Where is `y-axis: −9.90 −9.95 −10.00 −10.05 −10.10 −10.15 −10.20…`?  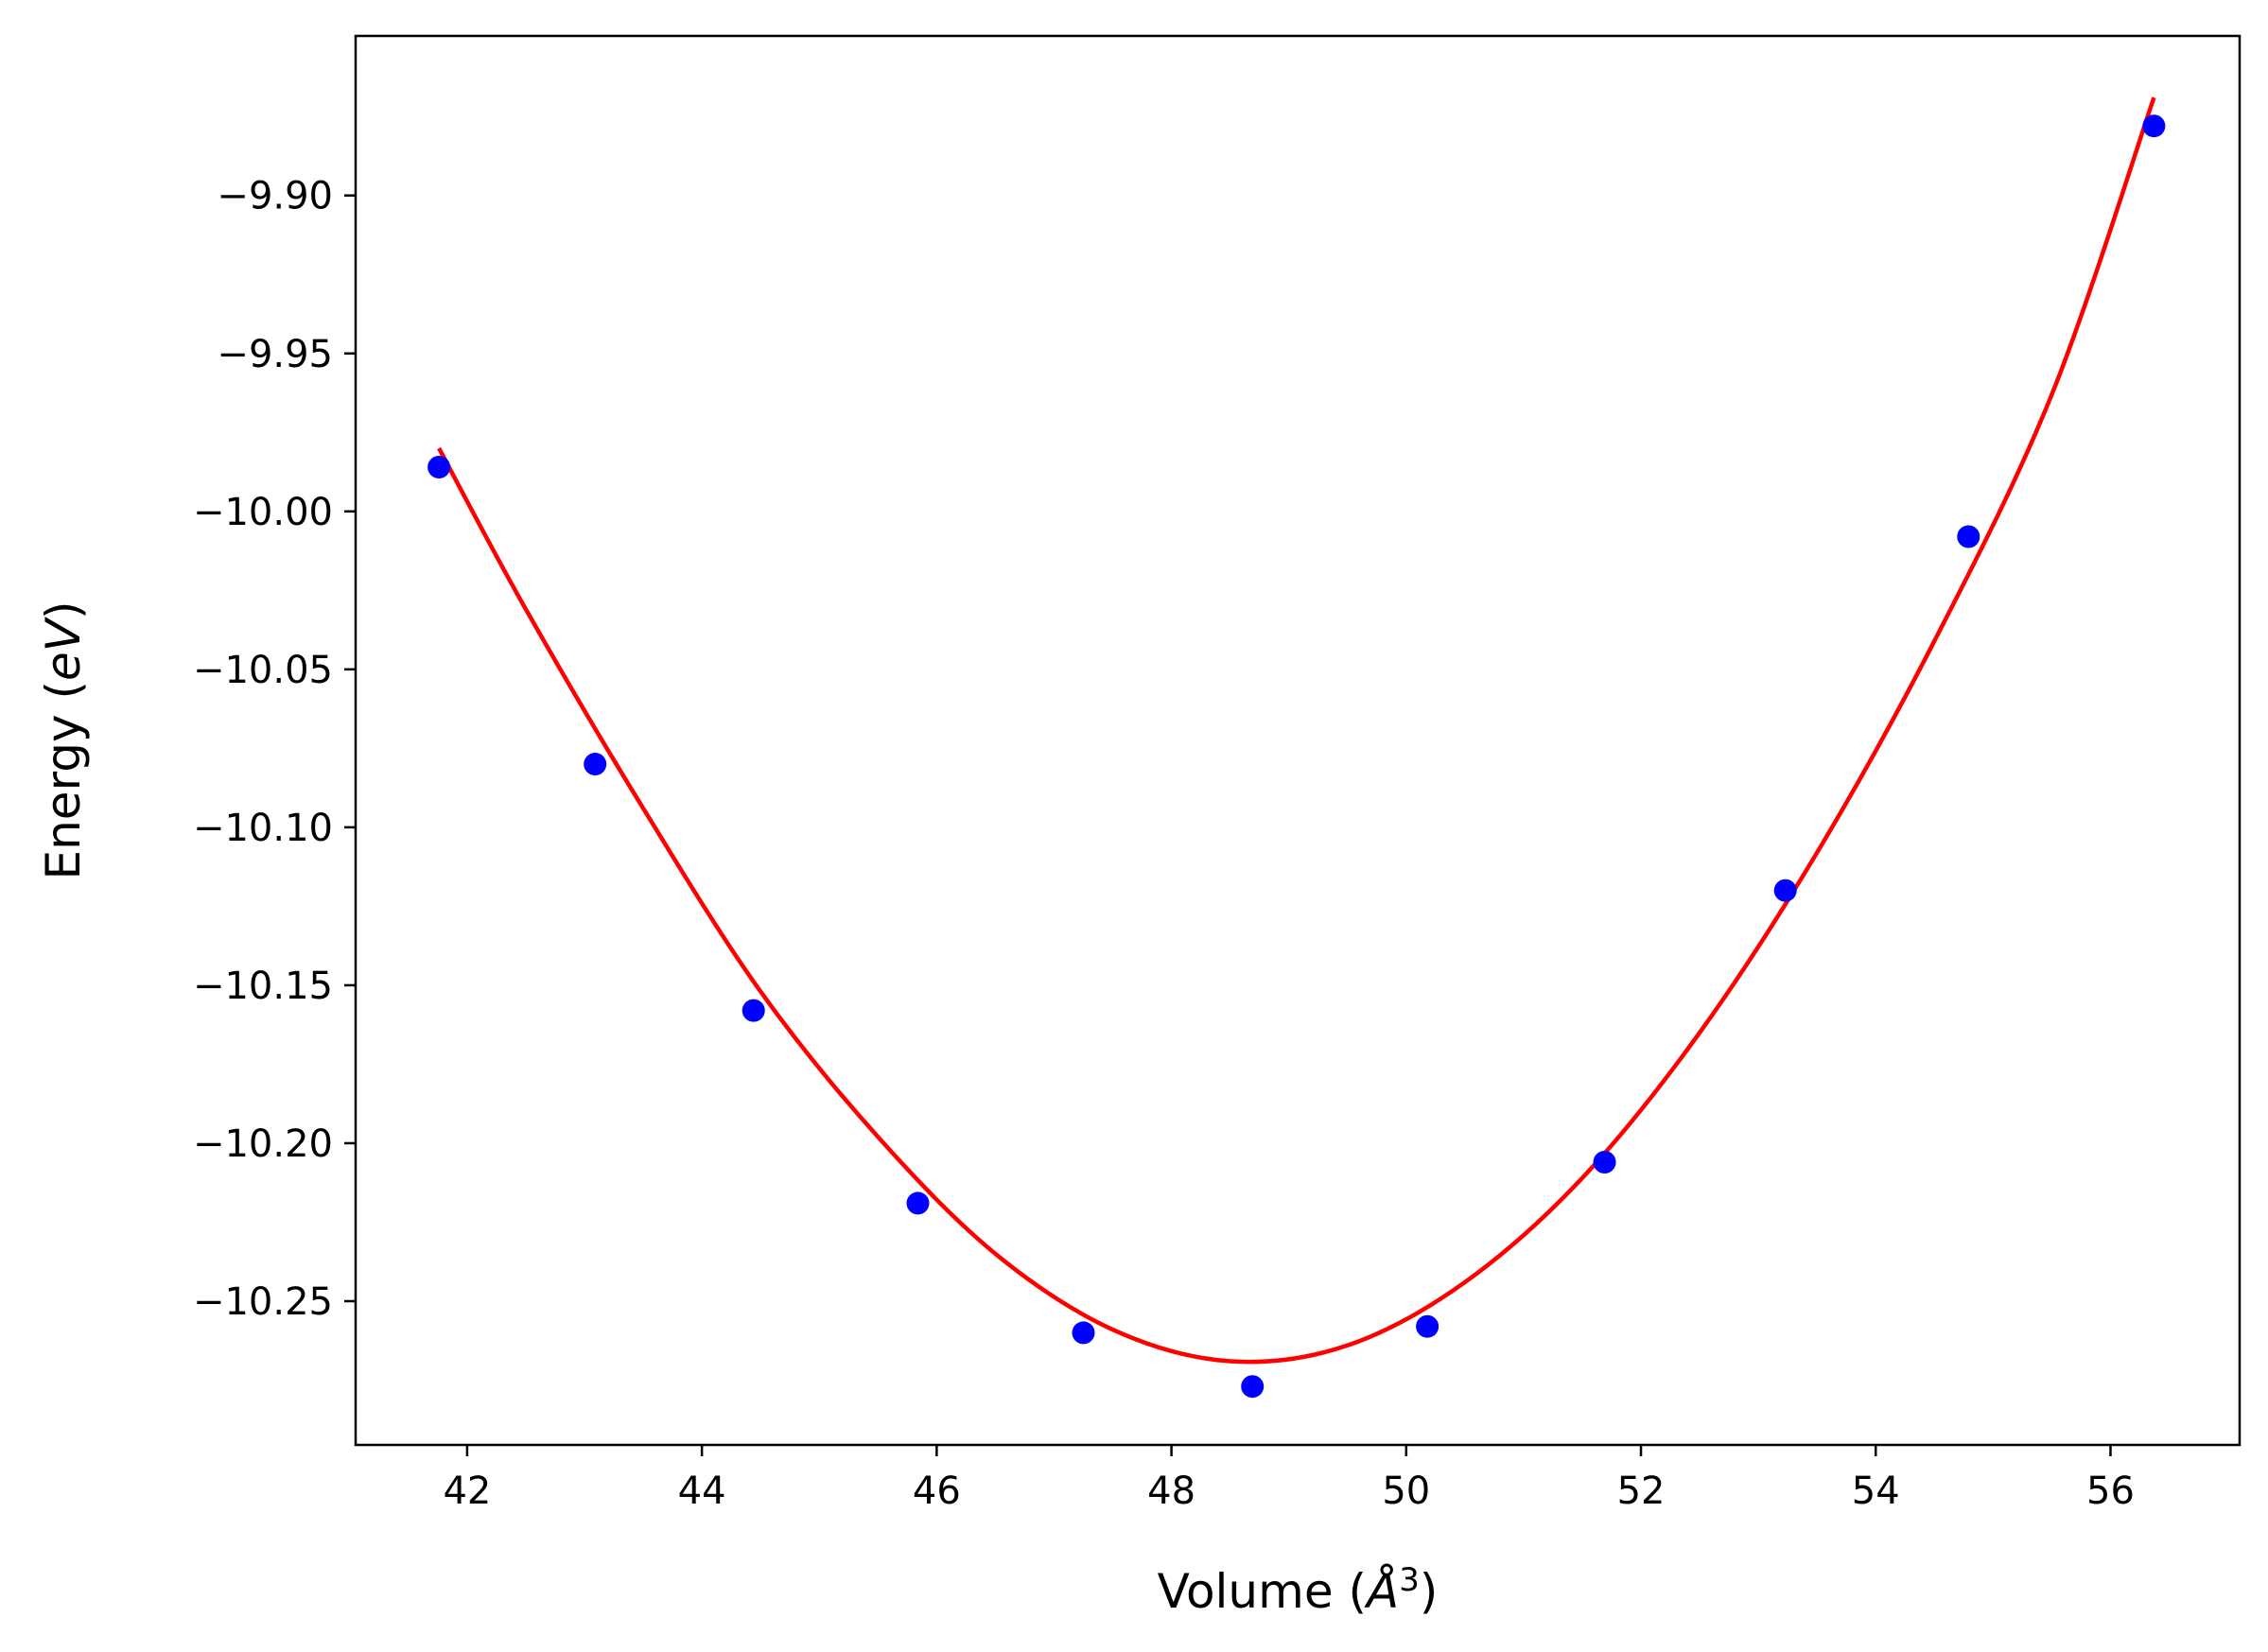 y-axis: −9.90 −9.95 −10.00 −10.05 −10.10 −10.15 −10.20… is located at coordinates (274, 750).